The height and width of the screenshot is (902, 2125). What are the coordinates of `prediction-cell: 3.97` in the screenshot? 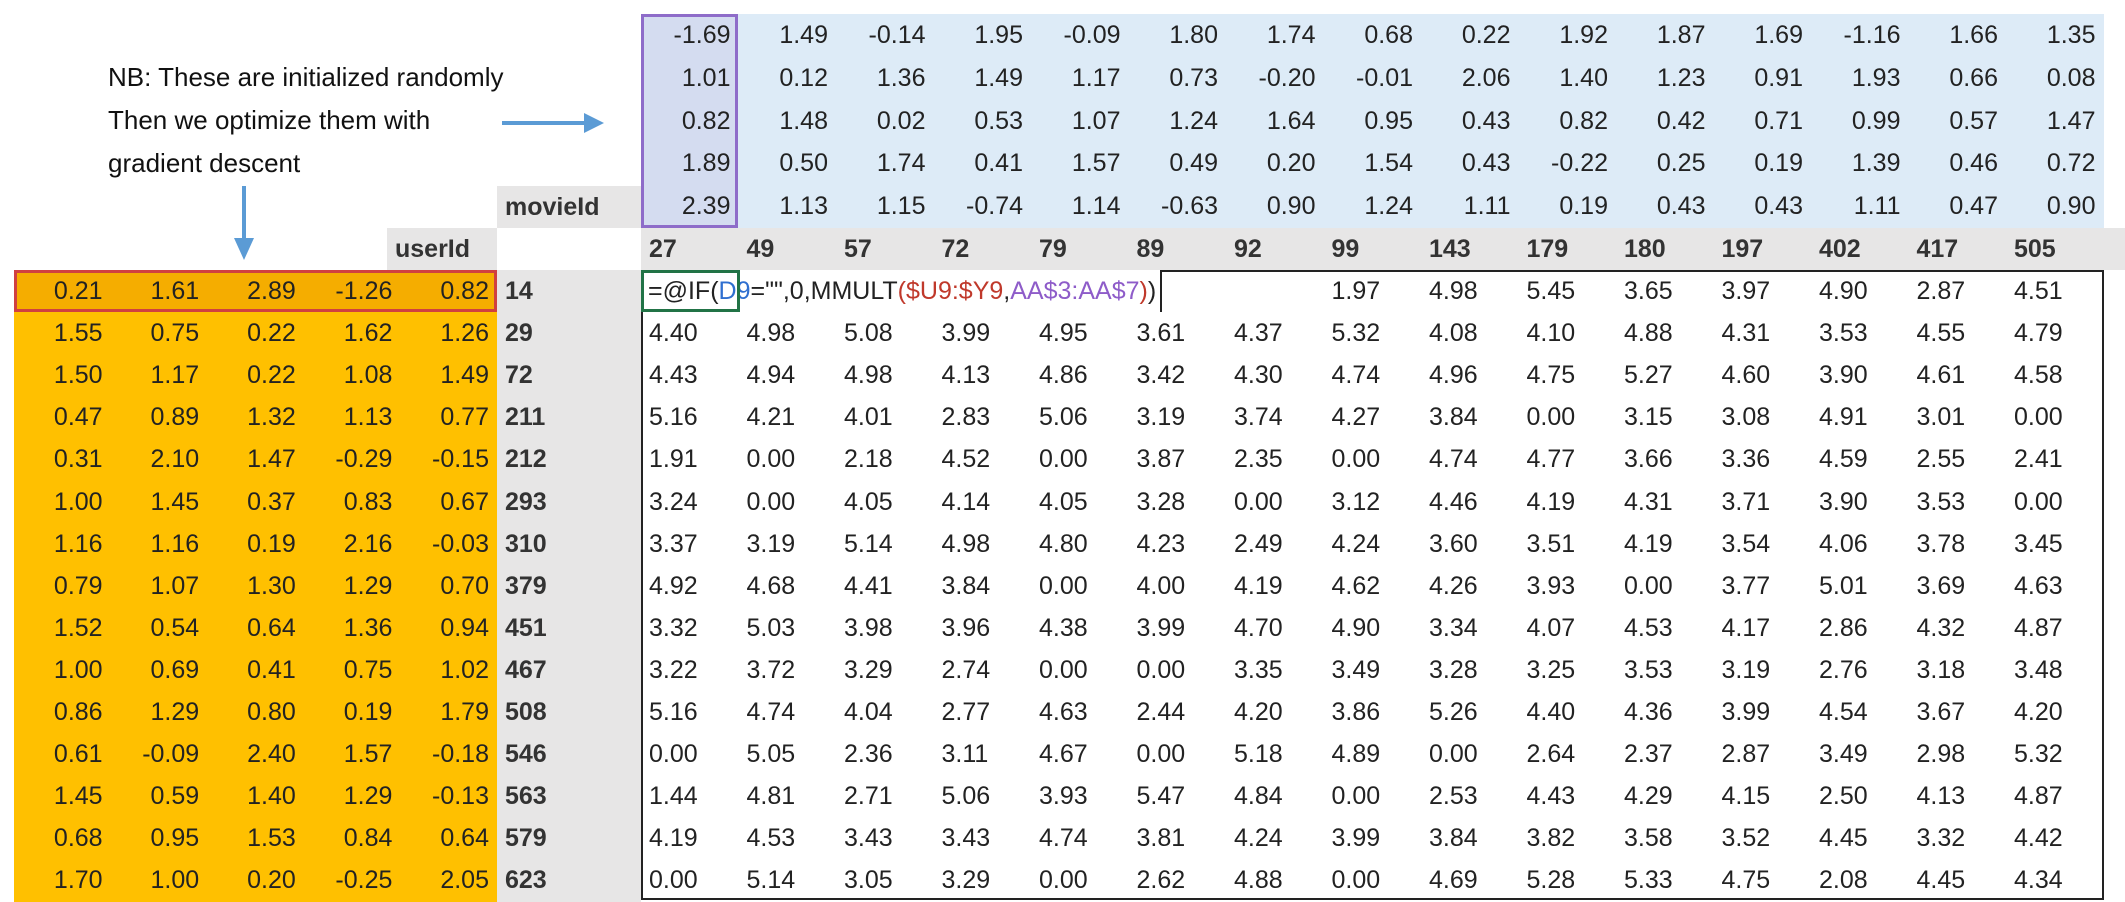 It's located at (1746, 291).